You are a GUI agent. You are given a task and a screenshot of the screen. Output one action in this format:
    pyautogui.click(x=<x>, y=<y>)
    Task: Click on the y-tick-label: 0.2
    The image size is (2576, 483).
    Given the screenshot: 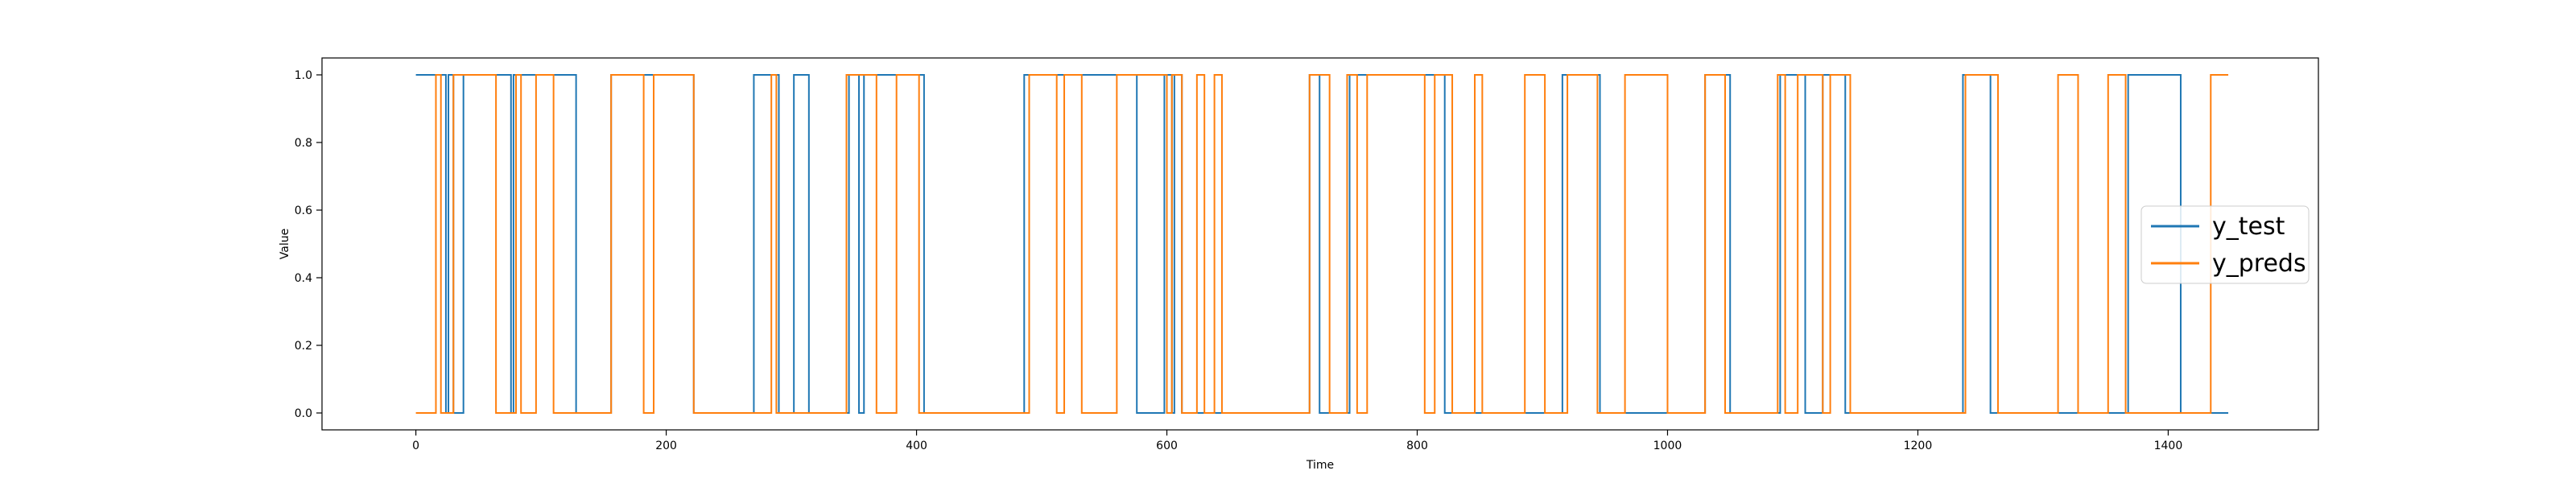 What is the action you would take?
    pyautogui.click(x=303, y=346)
    